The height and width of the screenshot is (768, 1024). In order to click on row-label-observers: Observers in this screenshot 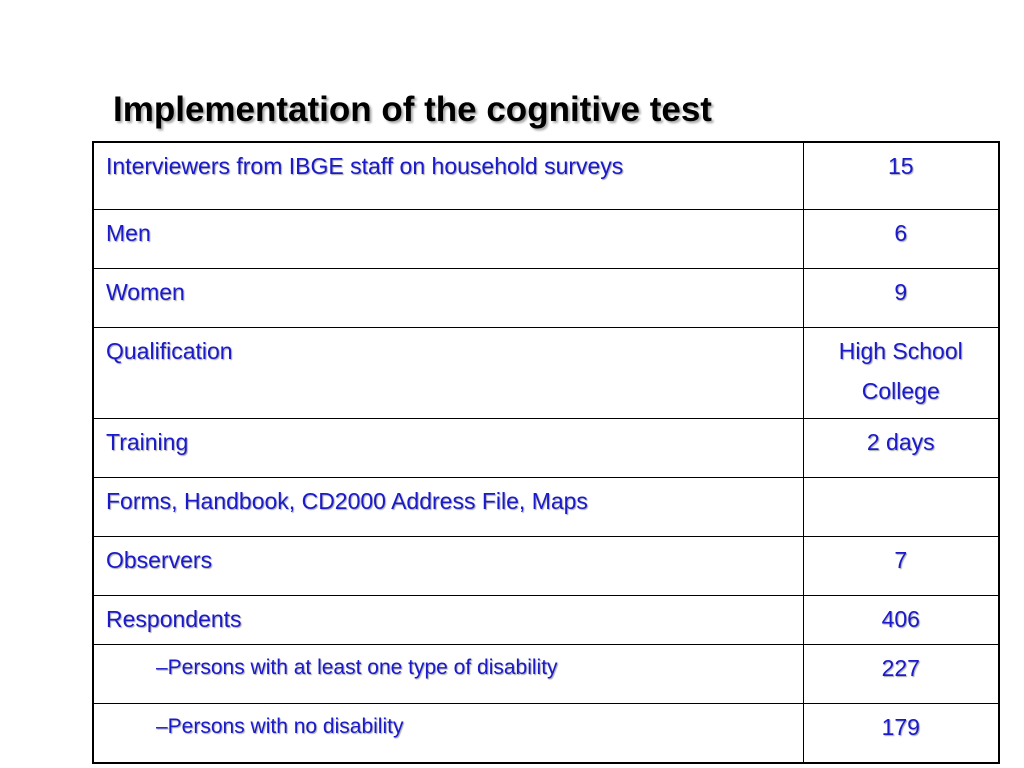, I will do `click(448, 566)`.